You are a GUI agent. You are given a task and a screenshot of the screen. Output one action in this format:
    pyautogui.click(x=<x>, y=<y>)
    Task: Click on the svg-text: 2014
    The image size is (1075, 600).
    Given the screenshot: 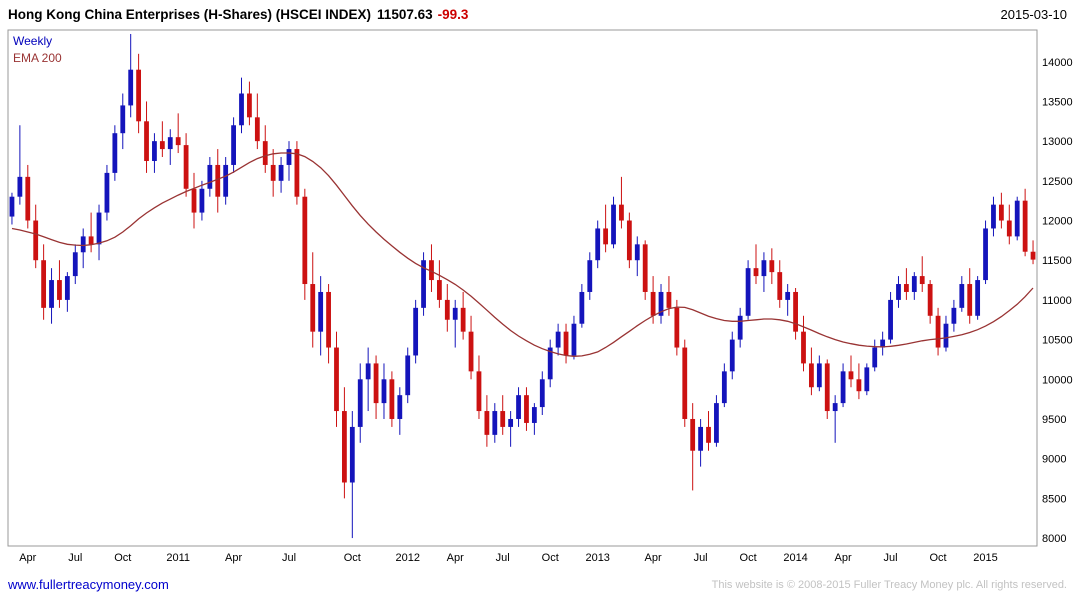 What is the action you would take?
    pyautogui.click(x=795, y=558)
    